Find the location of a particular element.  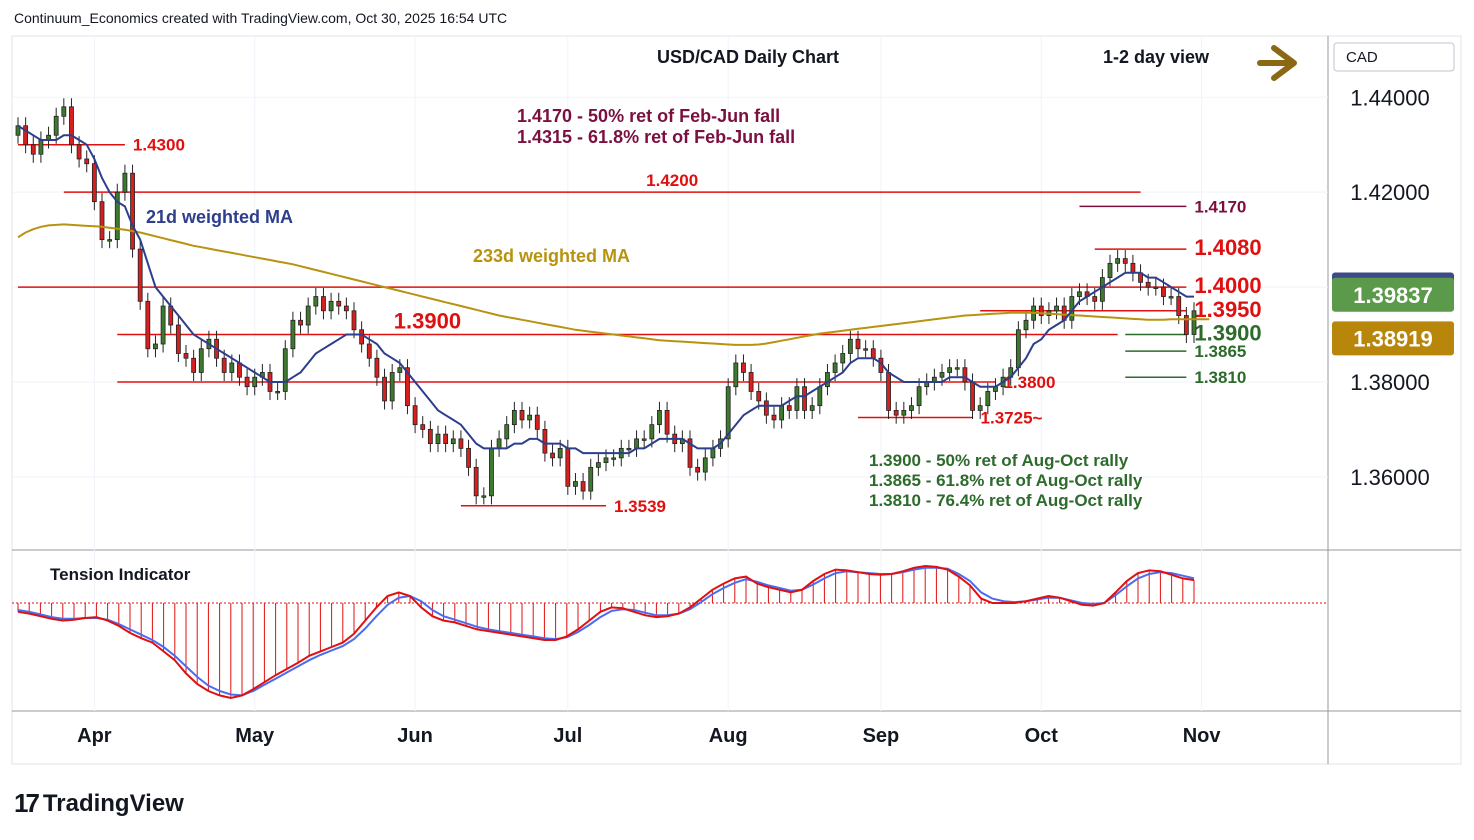

tension-slow-line is located at coordinates (606, 631).